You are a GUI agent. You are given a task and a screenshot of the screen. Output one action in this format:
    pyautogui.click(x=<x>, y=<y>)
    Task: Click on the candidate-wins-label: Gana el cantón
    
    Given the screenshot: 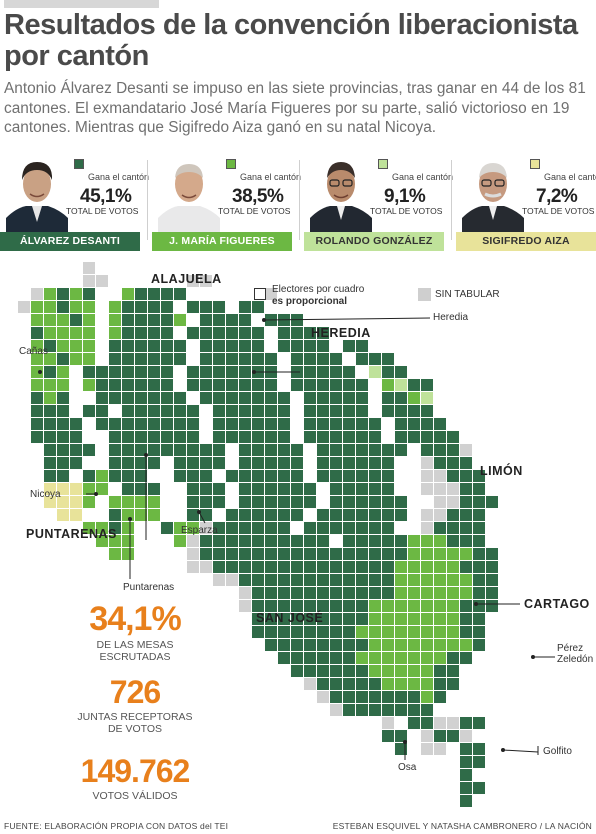 What is the action you would take?
    pyautogui.click(x=570, y=177)
    